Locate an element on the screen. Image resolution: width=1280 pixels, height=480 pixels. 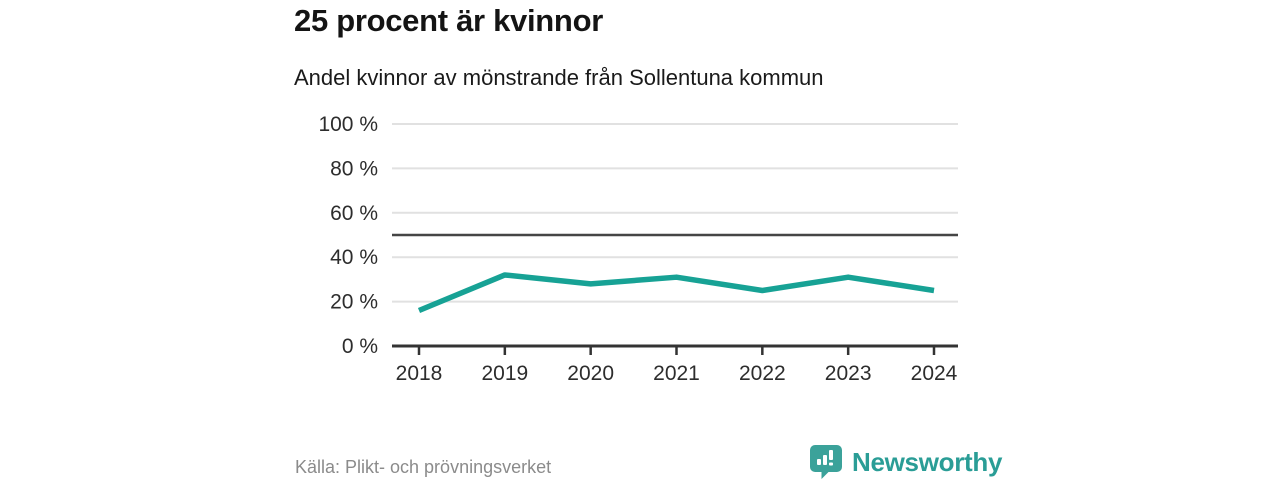
brand-logo: Newsworthy is located at coordinates (905, 462).